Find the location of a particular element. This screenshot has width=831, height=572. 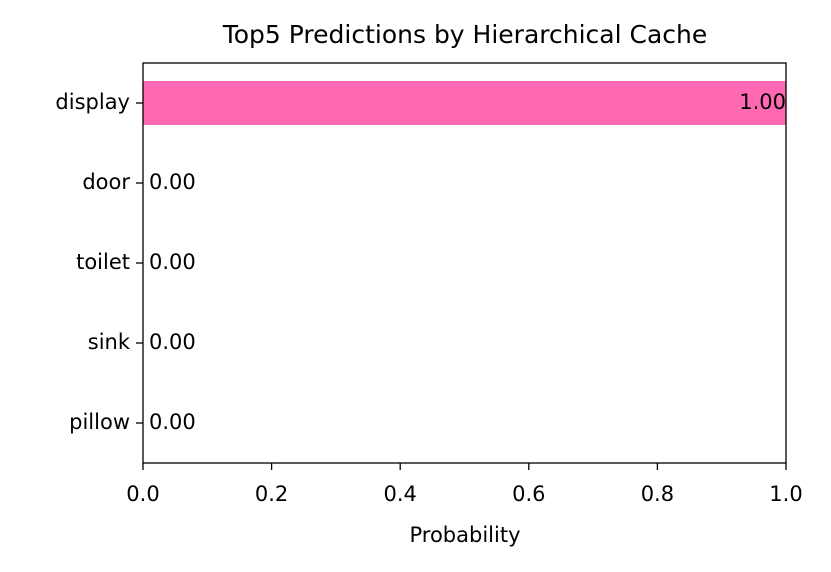

x-tick-label: 0.0 is located at coordinates (142, 494).